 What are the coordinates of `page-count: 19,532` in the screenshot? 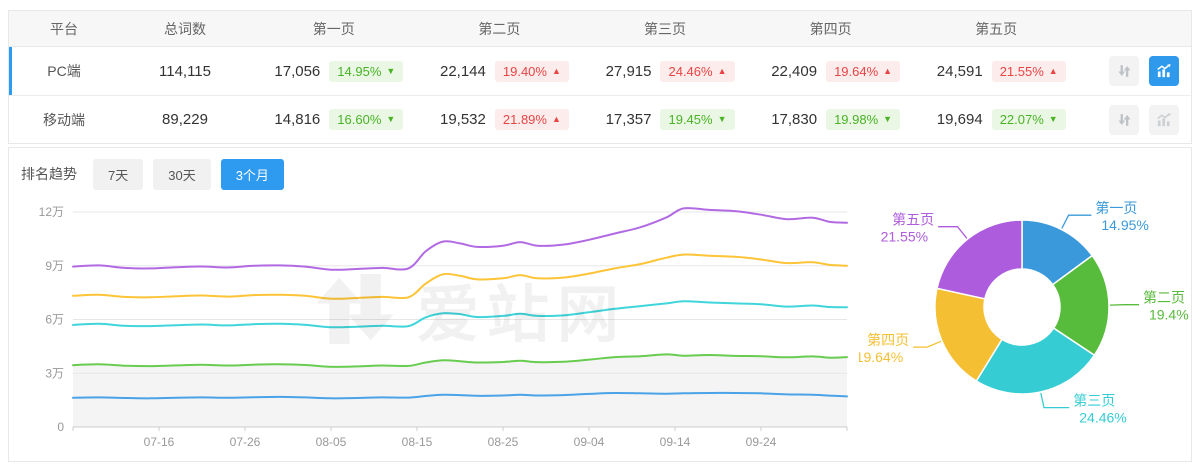 It's located at (462, 119).